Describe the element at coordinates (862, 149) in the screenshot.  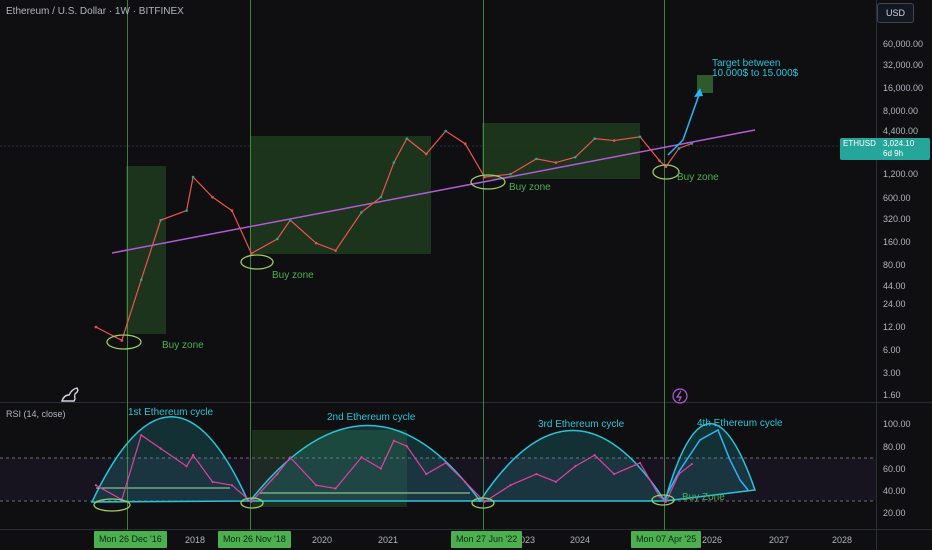
I see `symbol-badge: ETHUSD` at that location.